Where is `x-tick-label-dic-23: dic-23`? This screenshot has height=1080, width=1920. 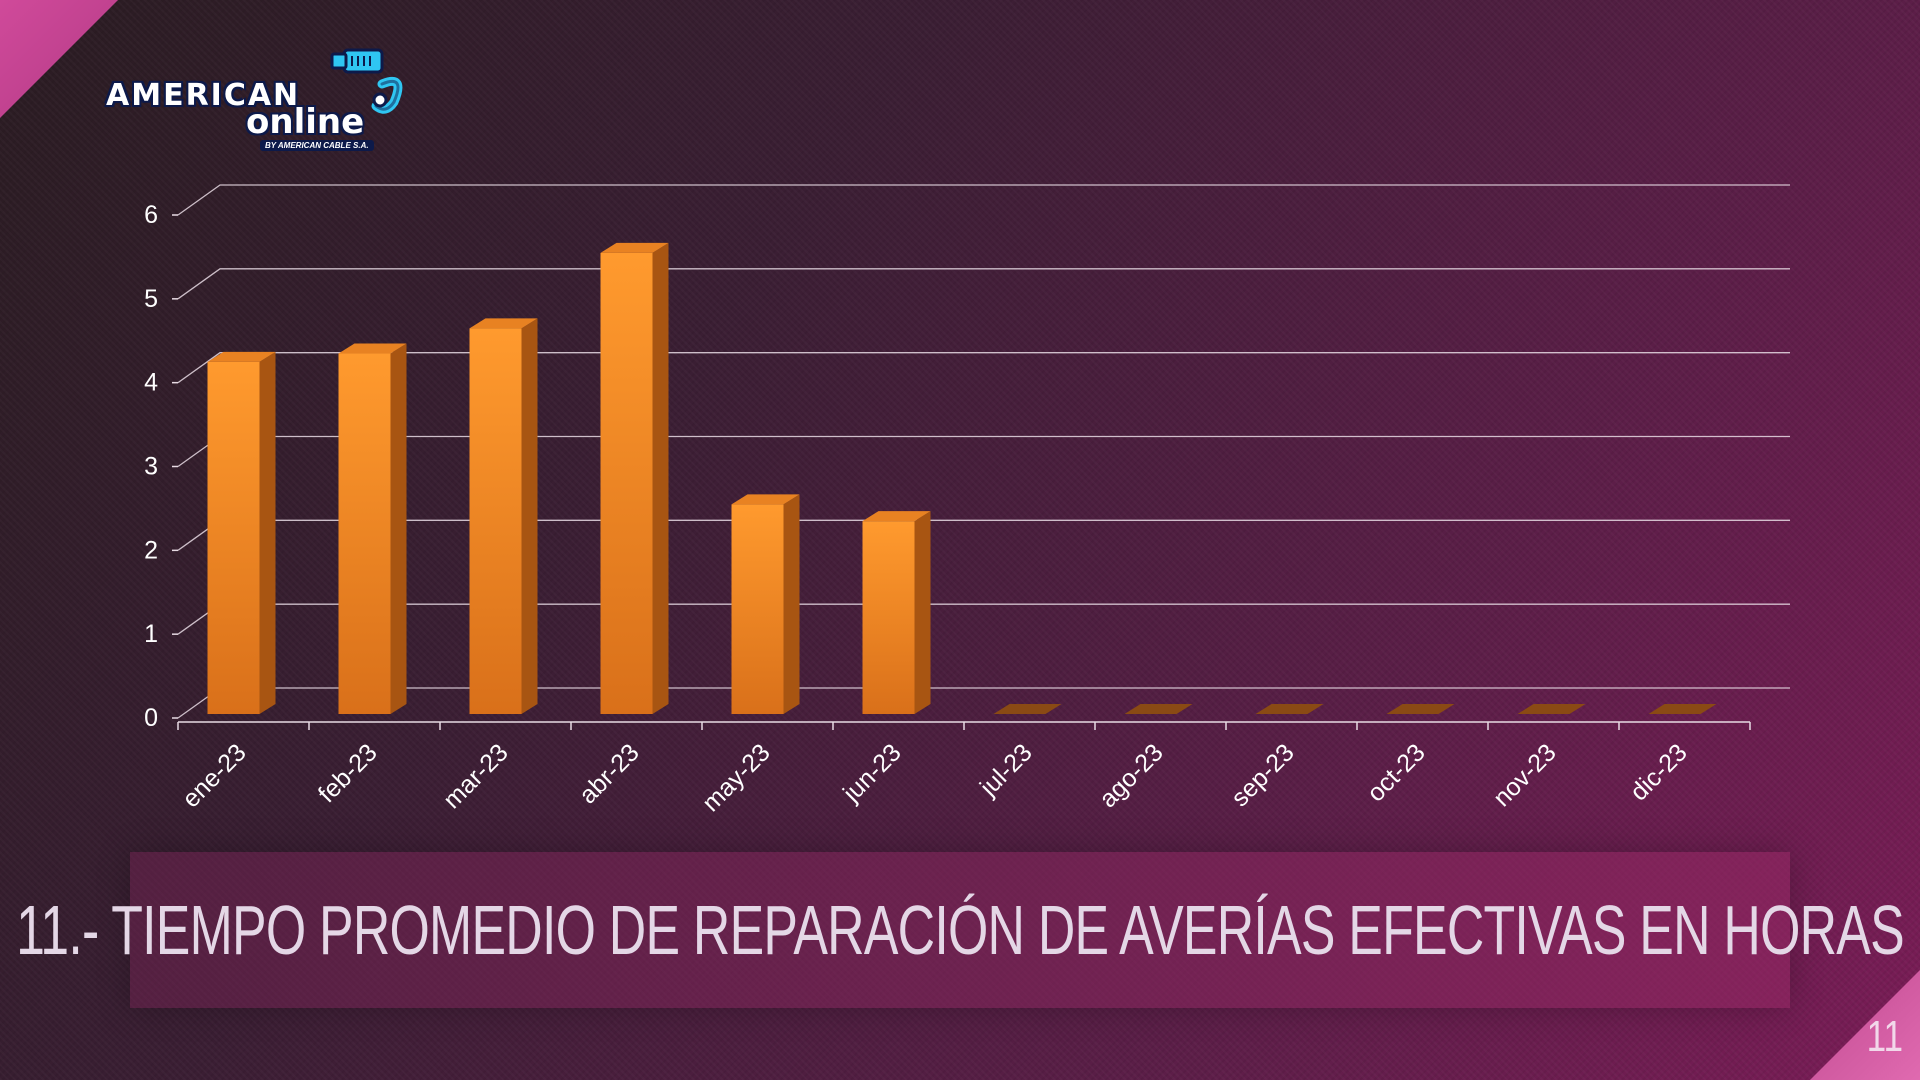 x-tick-label-dic-23: dic-23 is located at coordinates (1659, 772).